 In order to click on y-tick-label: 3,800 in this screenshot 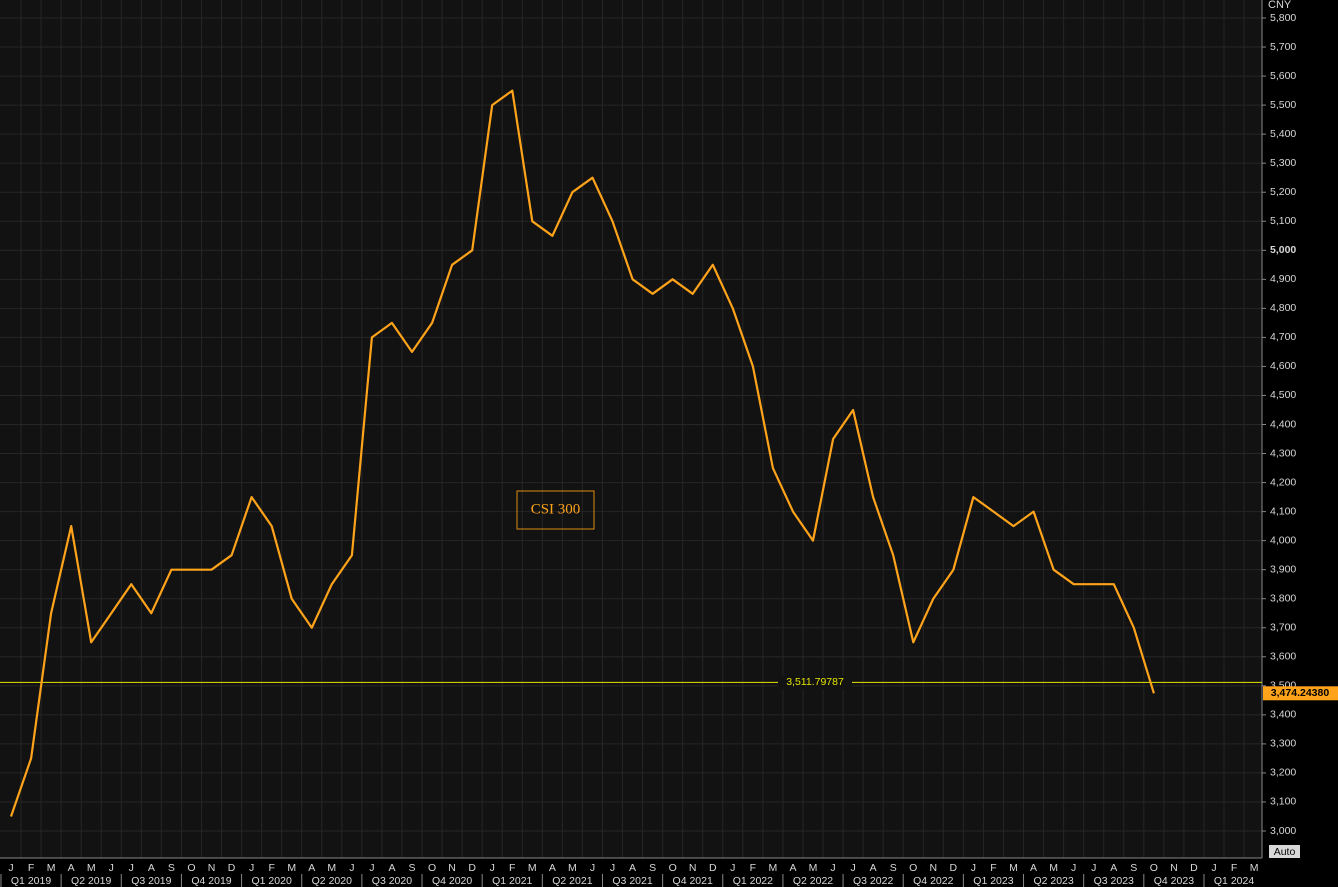, I will do `click(1283, 598)`.